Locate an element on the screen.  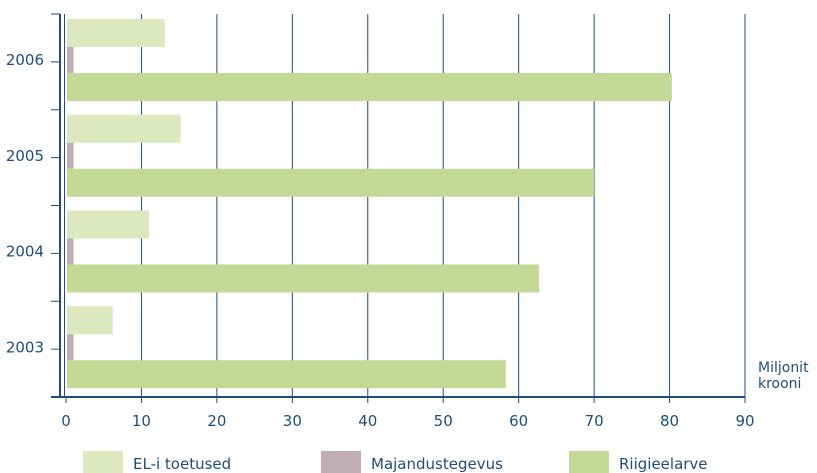
unit-label: krooni is located at coordinates (779, 384).